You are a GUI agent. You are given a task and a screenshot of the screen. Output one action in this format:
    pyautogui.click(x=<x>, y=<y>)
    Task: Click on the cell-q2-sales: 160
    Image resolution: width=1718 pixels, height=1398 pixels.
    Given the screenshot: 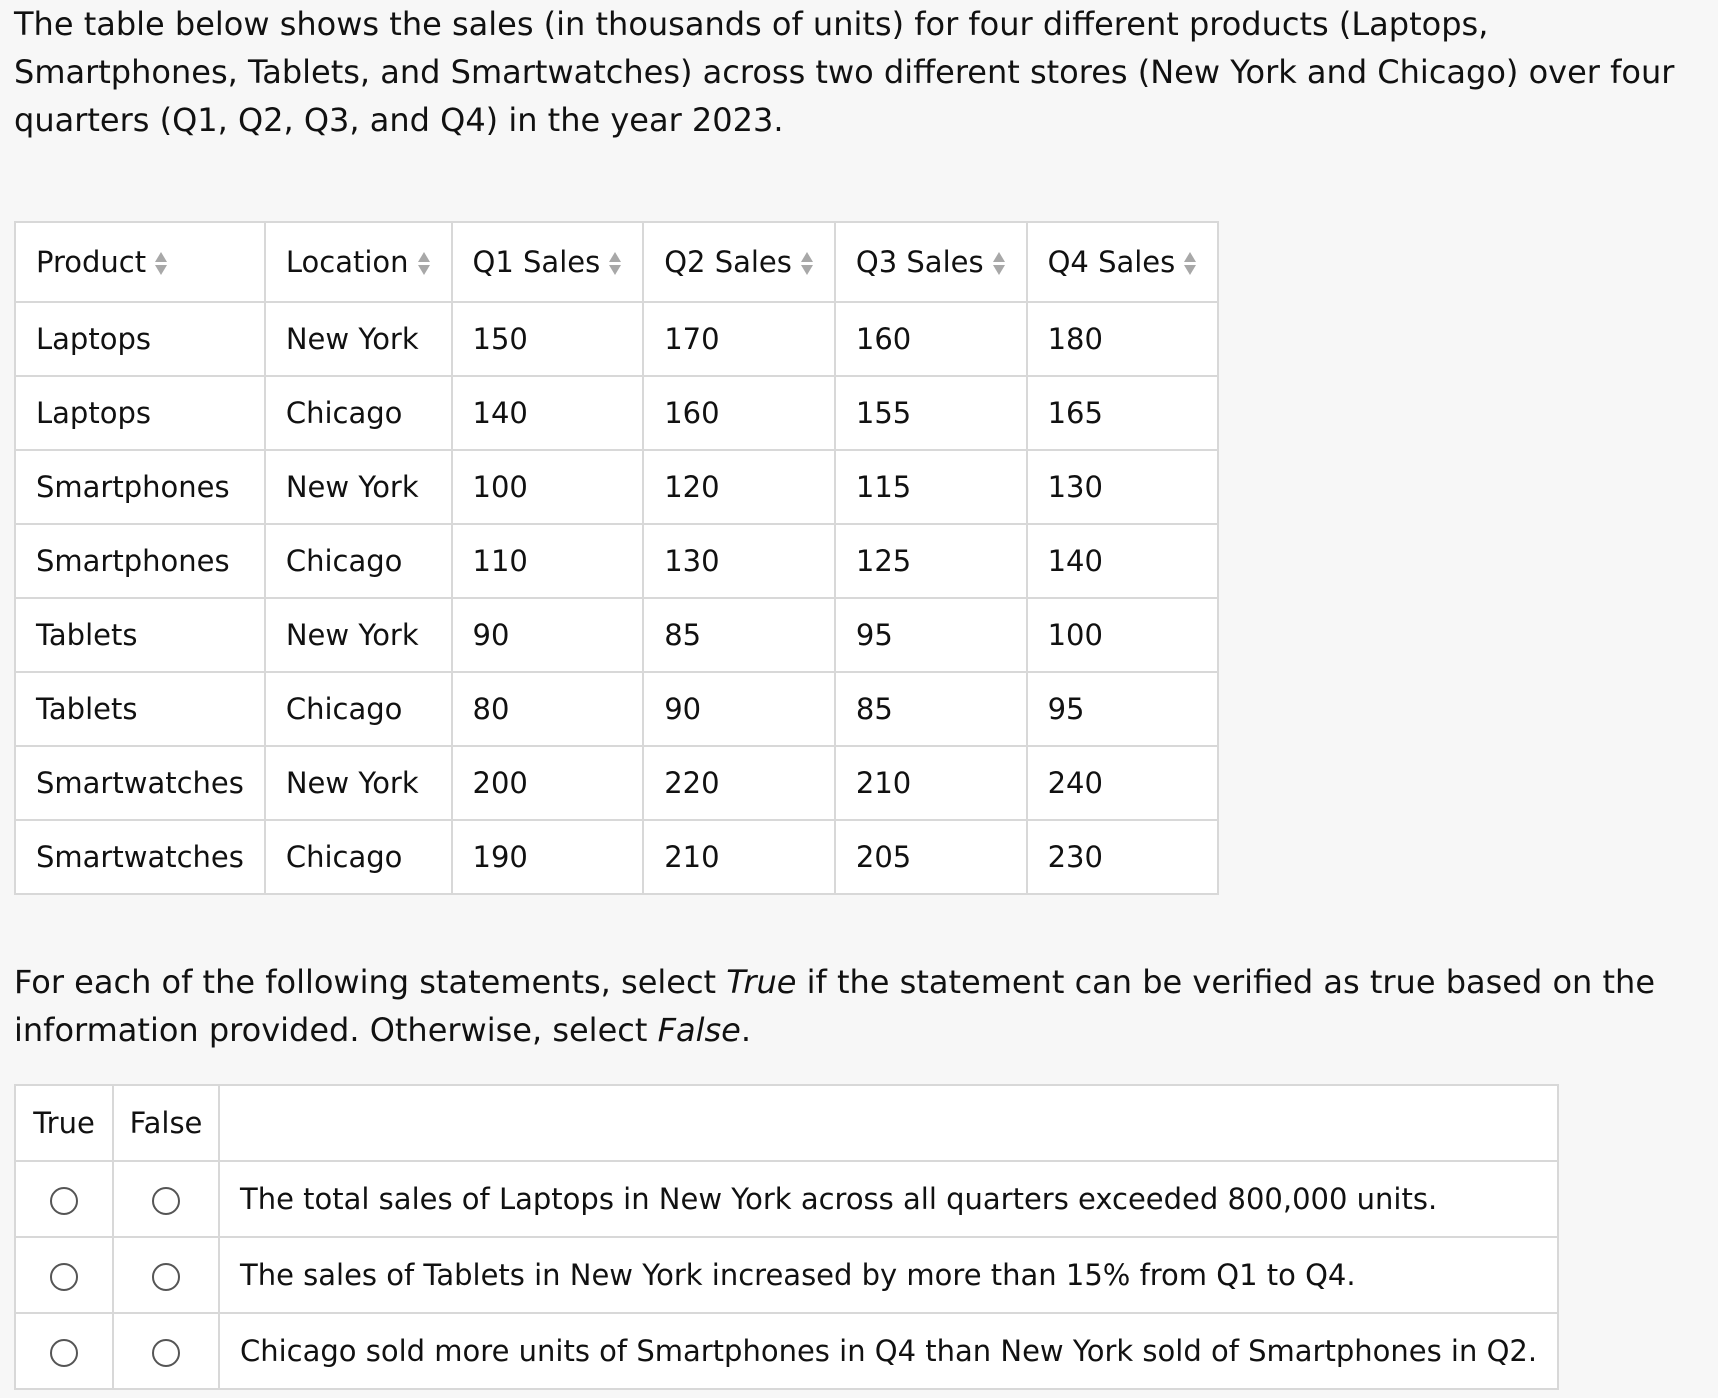 What is the action you would take?
    pyautogui.click(x=739, y=413)
    